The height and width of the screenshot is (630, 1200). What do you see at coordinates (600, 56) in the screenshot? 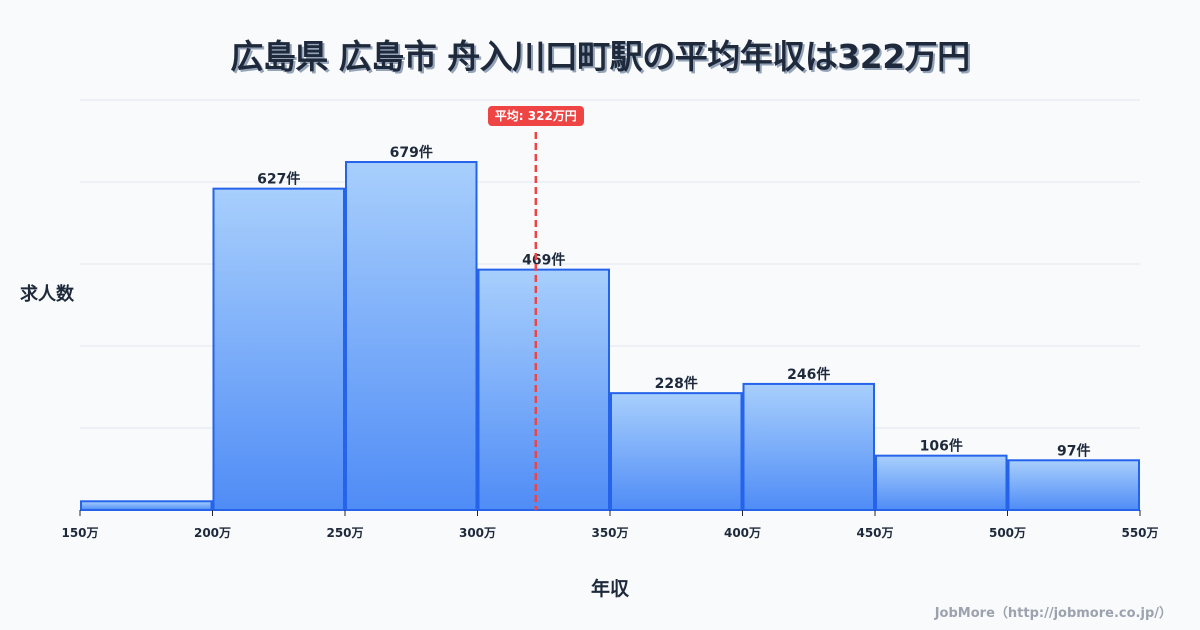
I see `chart-title: 広島県 広島市 舟入川口町駅の平均年収は322万円` at bounding box center [600, 56].